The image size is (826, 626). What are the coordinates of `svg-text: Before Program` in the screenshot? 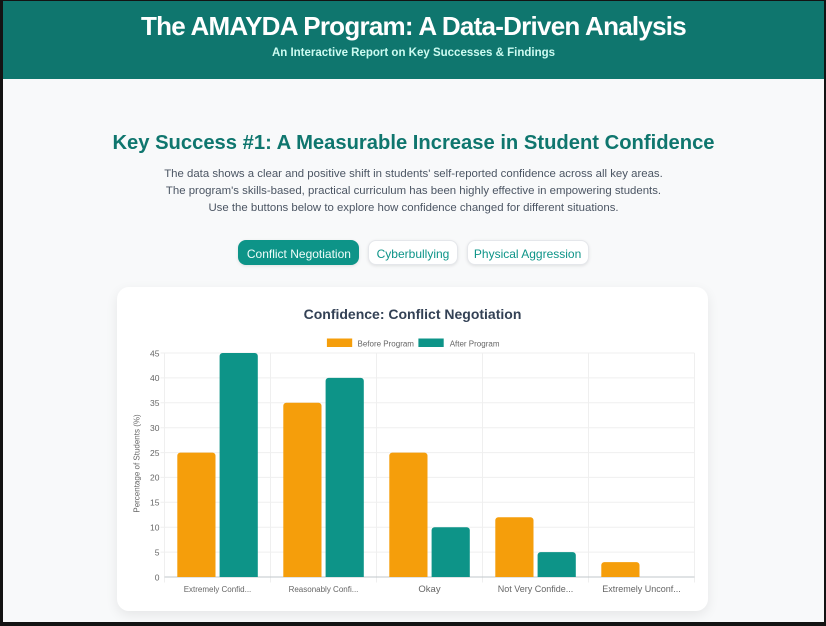 It's located at (386, 344).